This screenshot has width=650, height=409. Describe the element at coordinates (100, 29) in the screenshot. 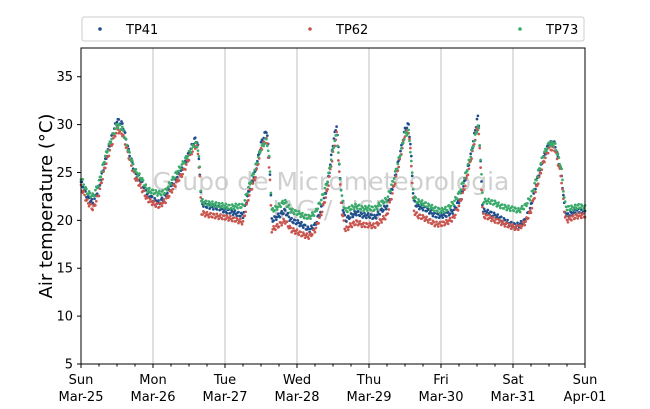

I see `legend-marker-TP41` at that location.